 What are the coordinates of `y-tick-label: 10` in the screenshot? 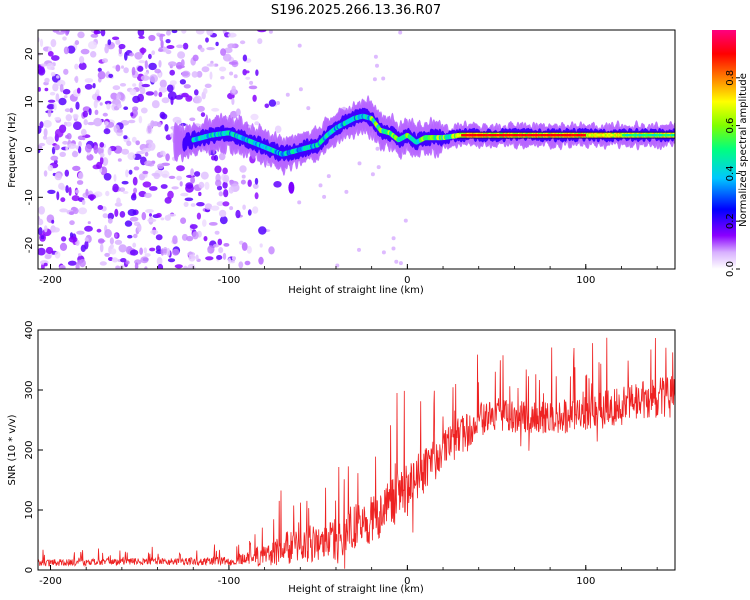 It's located at (29, 101).